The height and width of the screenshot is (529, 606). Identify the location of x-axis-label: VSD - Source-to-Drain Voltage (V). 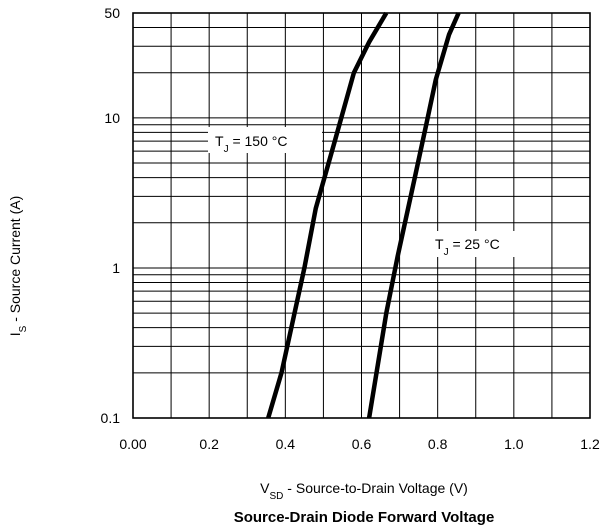
(364, 491).